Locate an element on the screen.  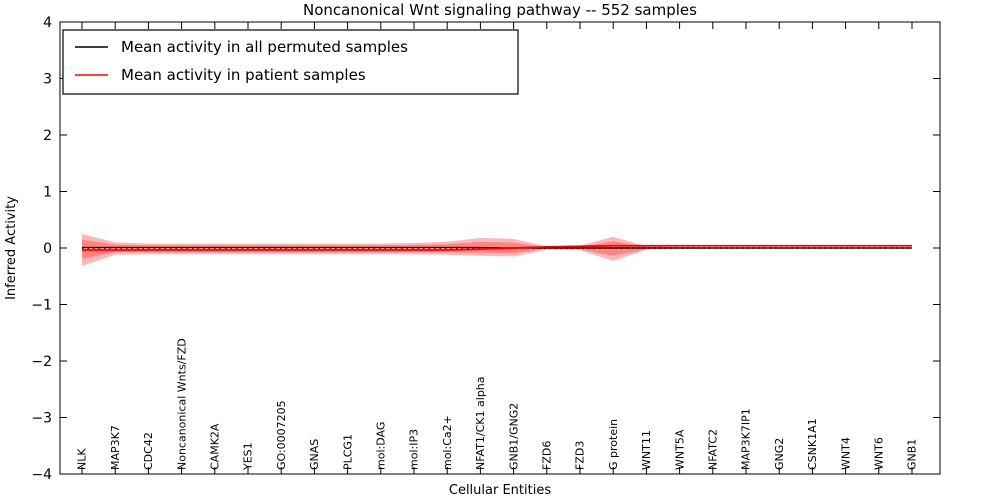
legend-box is located at coordinates (290, 62).